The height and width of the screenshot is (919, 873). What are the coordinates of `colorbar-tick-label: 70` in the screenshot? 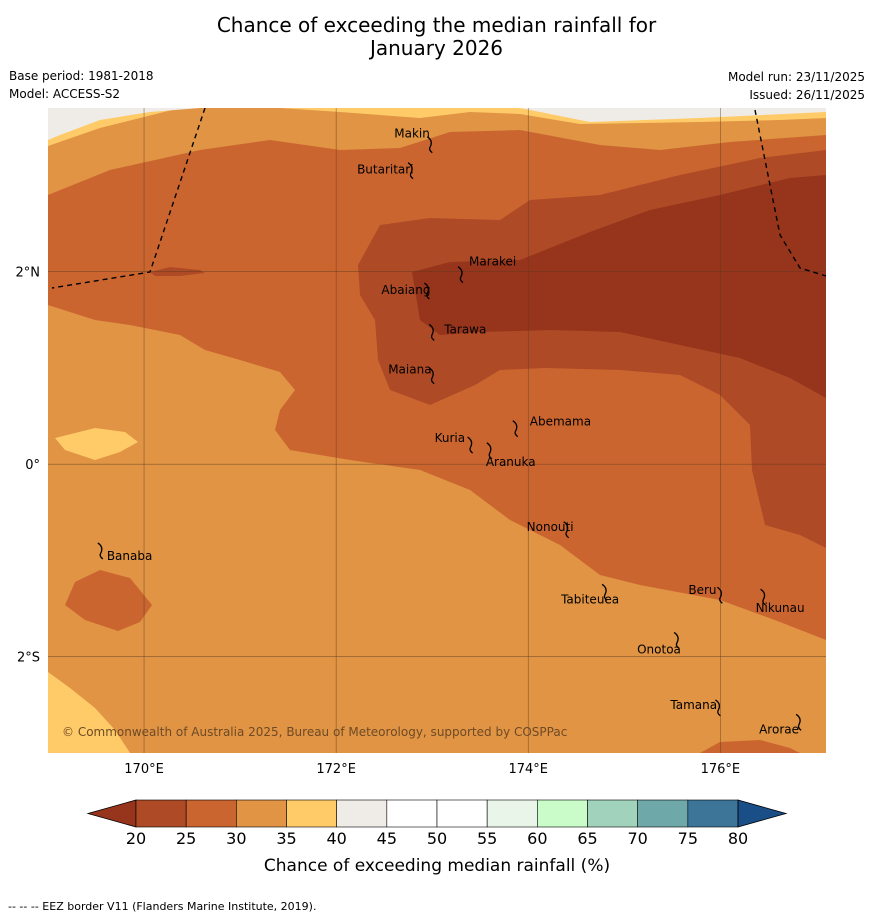 It's located at (637, 838).